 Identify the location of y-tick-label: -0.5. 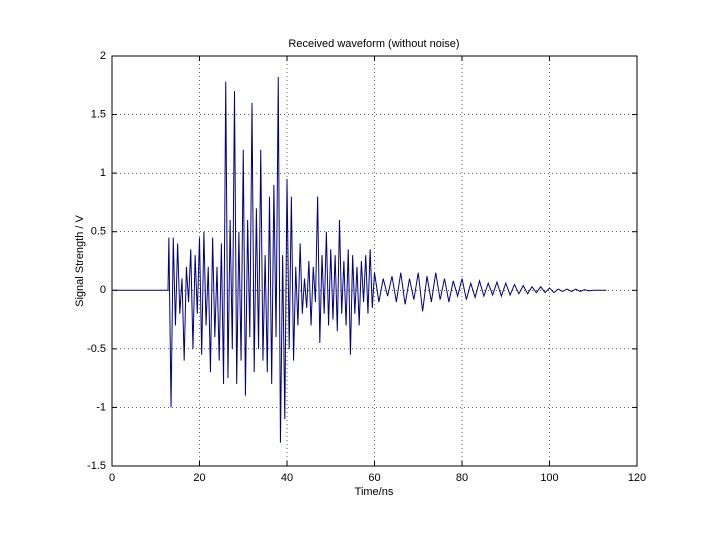
(96, 349).